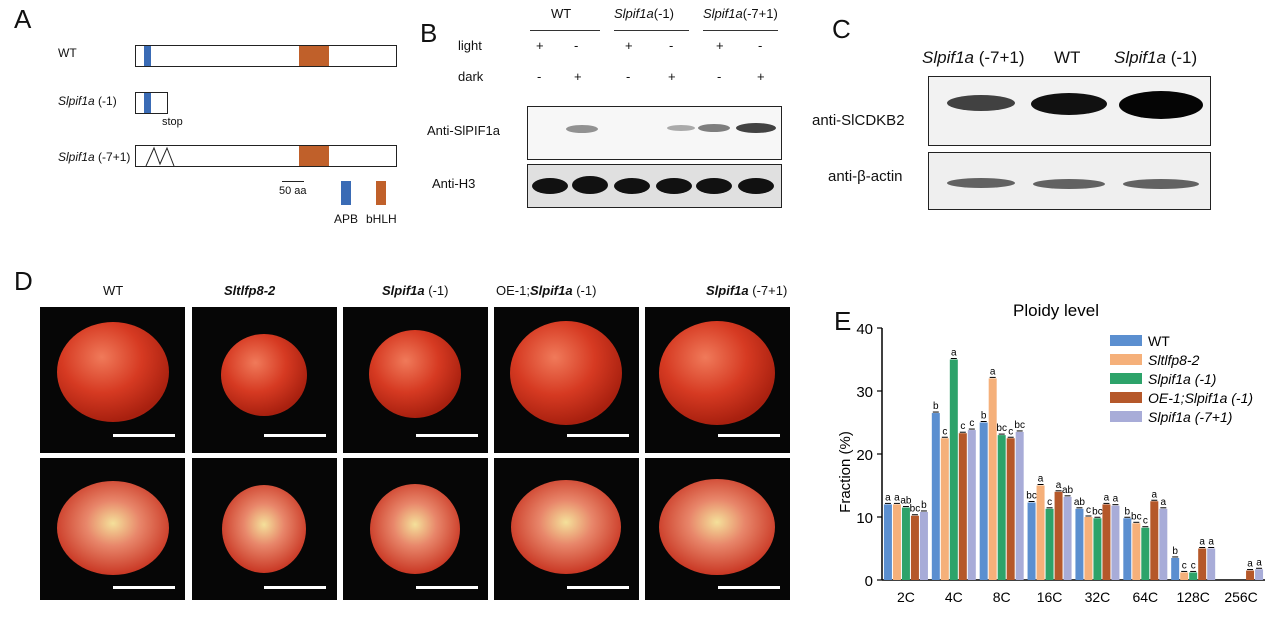 This screenshot has height=626, width=1269. What do you see at coordinates (346, 219) in the screenshot?
I see `legend-apb-label: APB` at bounding box center [346, 219].